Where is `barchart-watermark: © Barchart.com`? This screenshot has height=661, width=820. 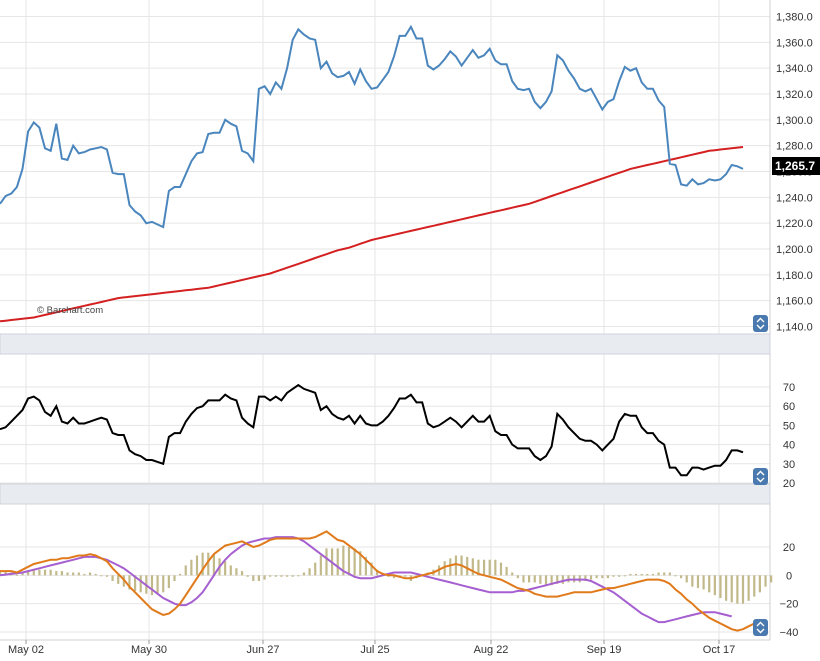 barchart-watermark: © Barchart.com is located at coordinates (70, 310).